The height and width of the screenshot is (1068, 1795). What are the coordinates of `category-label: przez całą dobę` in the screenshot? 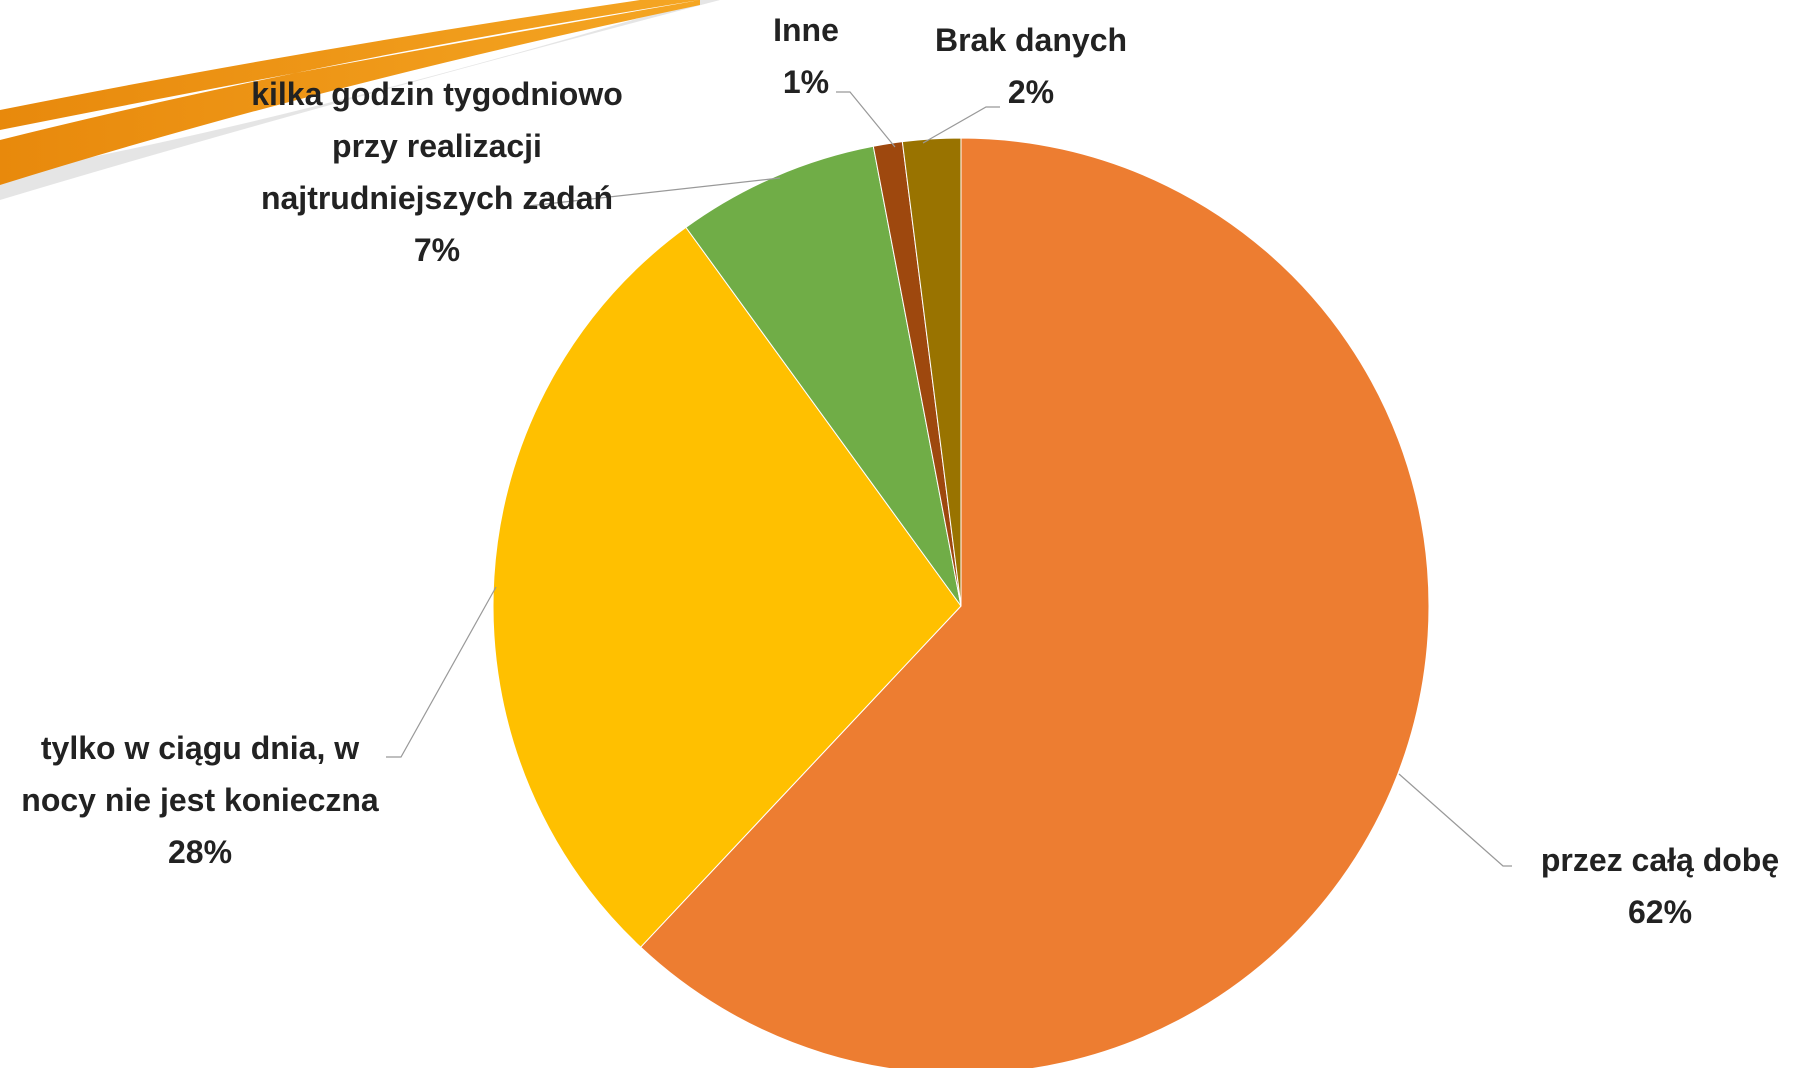 It's located at (1660, 860).